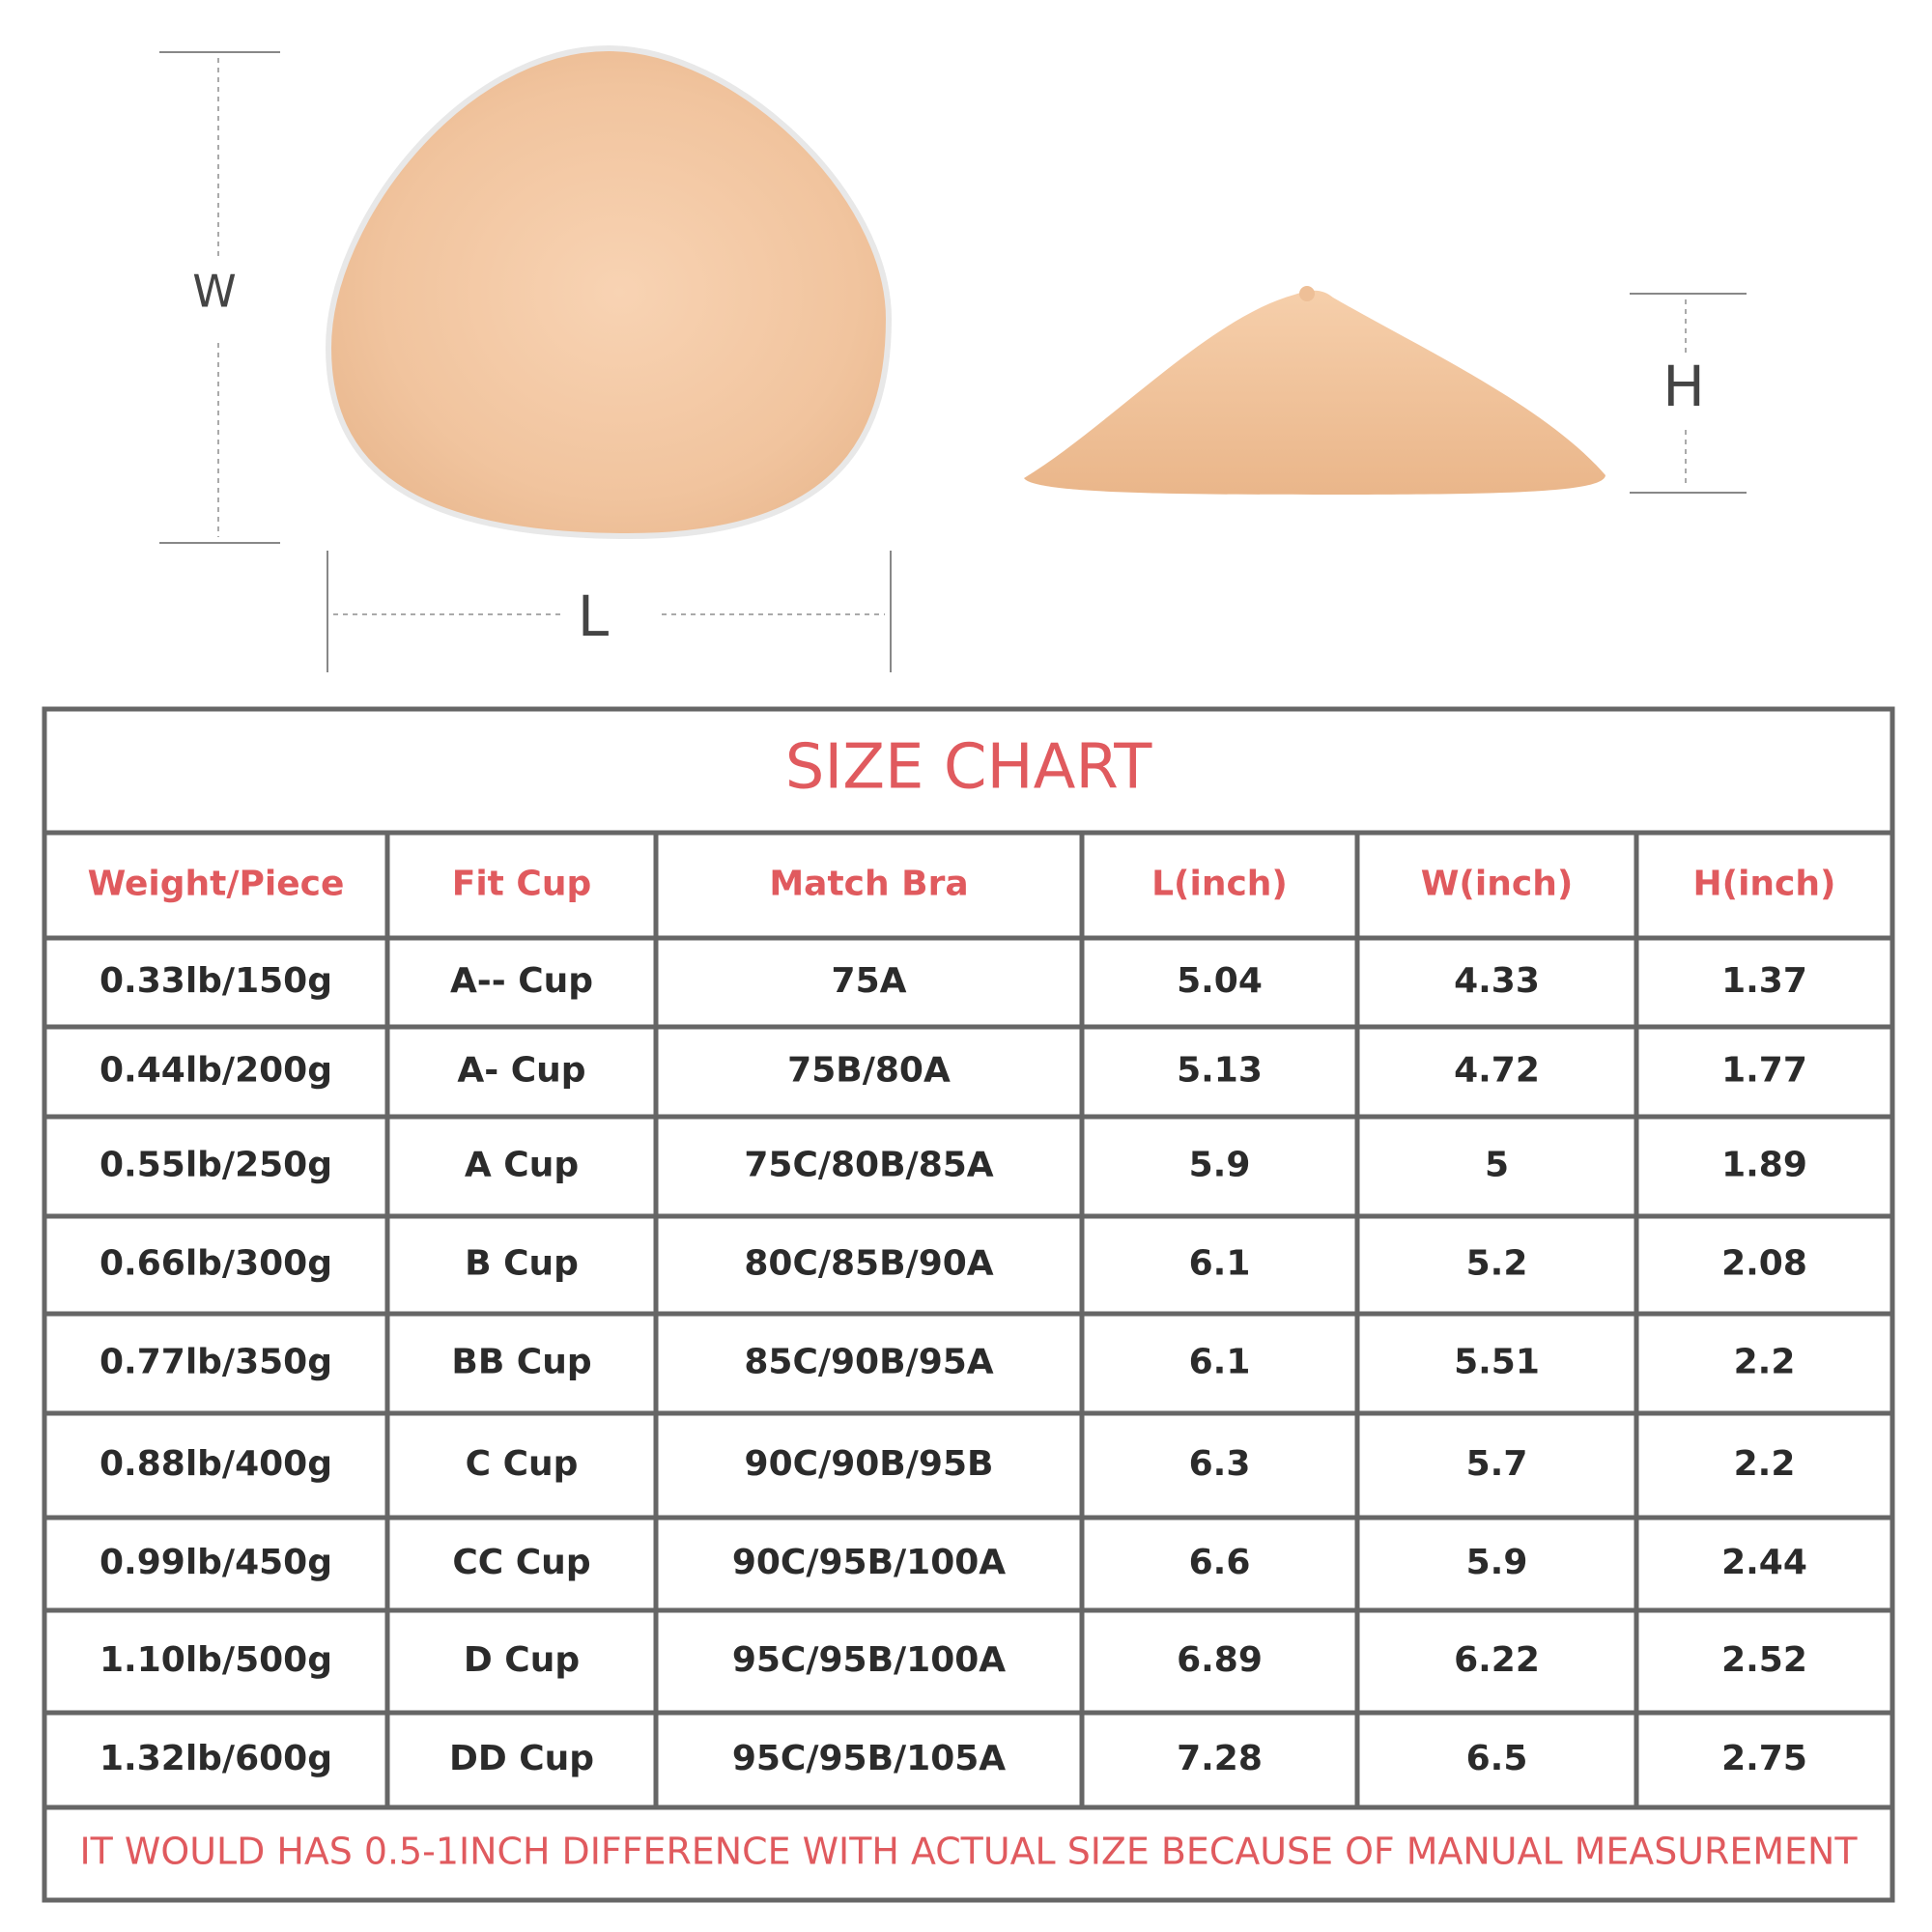 The width and height of the screenshot is (1932, 1932). Describe the element at coordinates (869, 1562) in the screenshot. I see `table-cell: 90C/95B/100A` at that location.